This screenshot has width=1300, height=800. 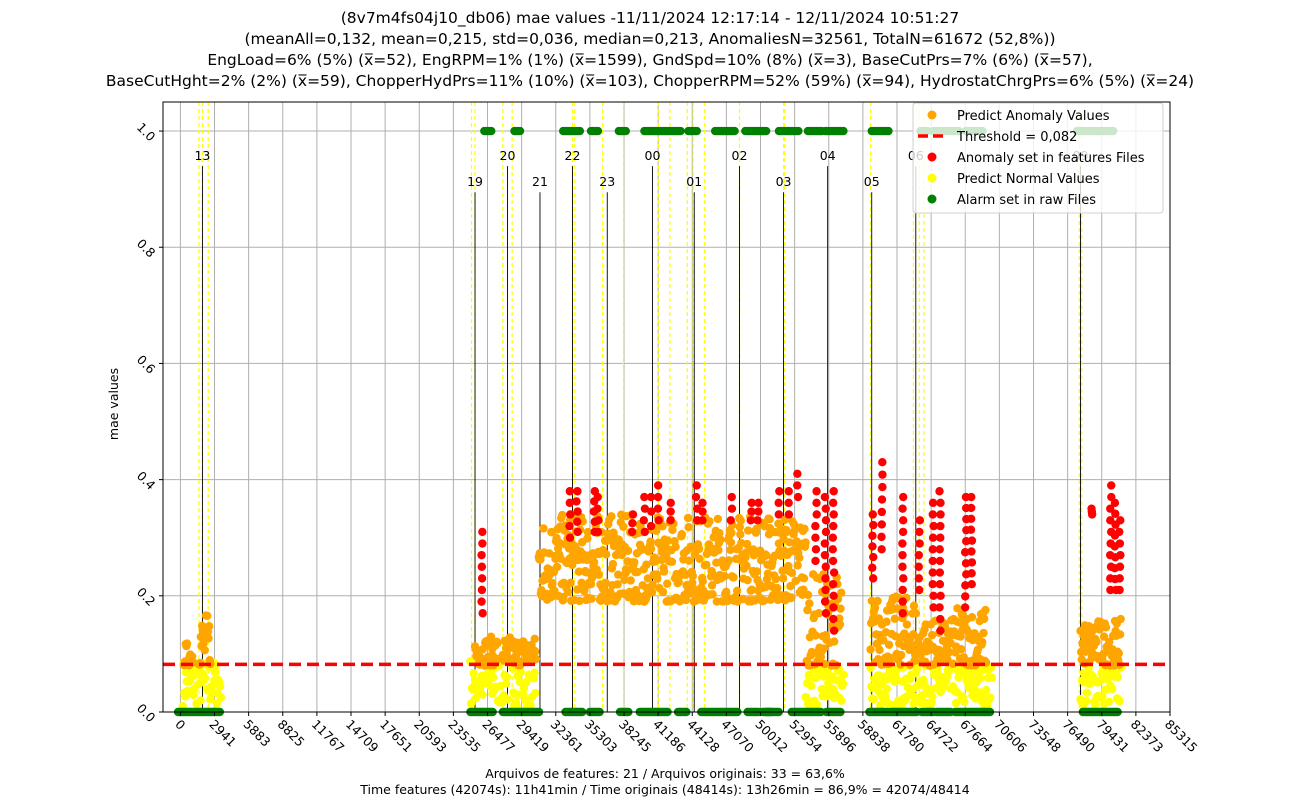 What do you see at coordinates (328, 736) in the screenshot?
I see `x-tick-label: 11767` at bounding box center [328, 736].